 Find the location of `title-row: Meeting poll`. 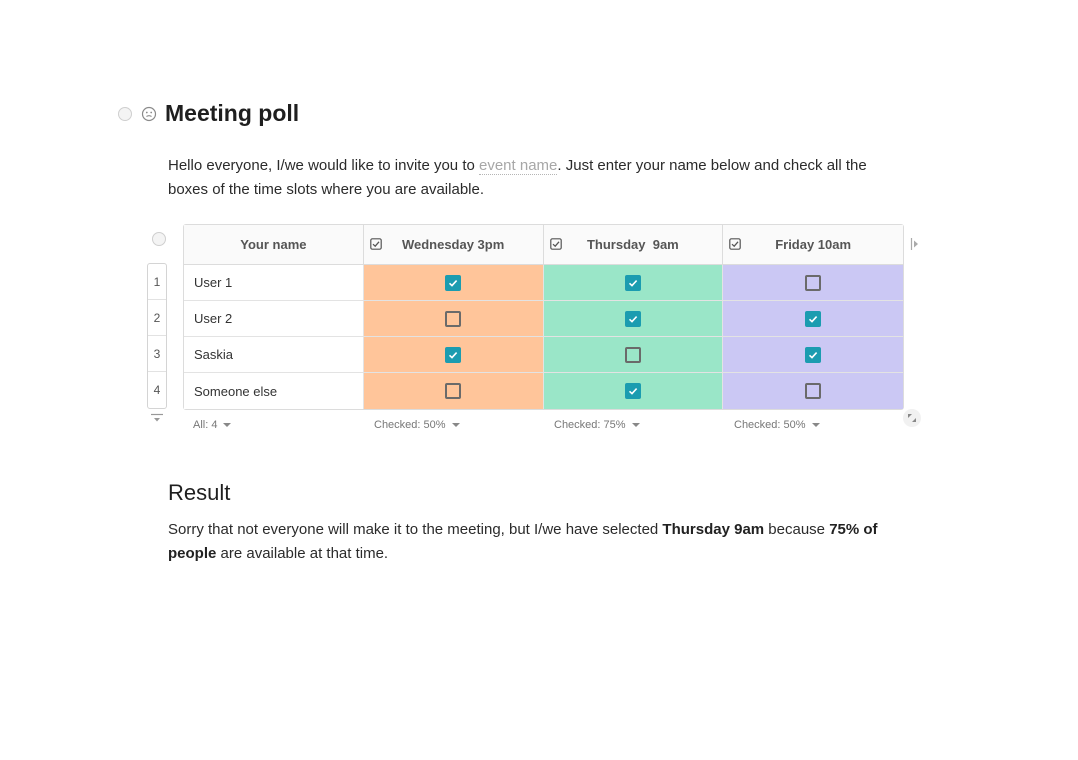

title-row: Meeting poll is located at coordinates (208, 113).